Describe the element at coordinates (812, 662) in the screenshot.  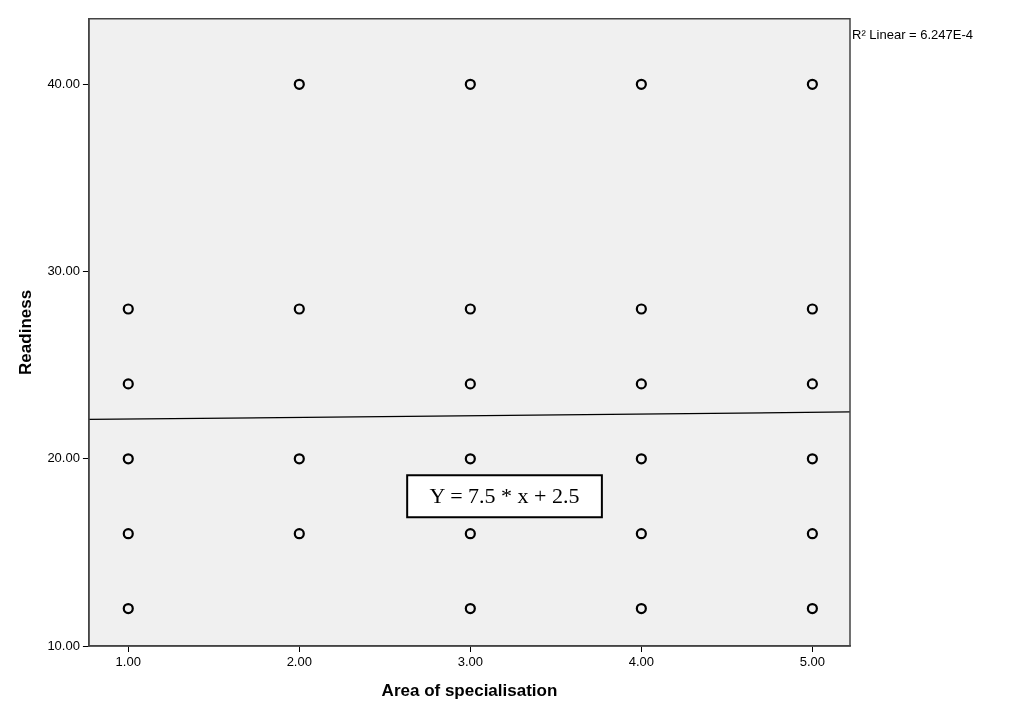
I see `x-tick-label: 5.00` at that location.